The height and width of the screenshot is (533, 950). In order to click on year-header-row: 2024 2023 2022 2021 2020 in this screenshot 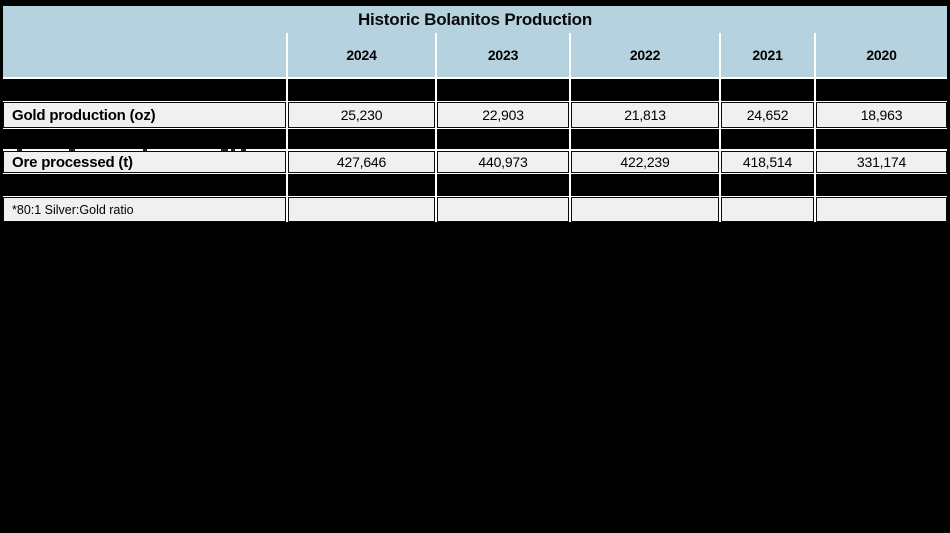, I will do `click(475, 55)`.